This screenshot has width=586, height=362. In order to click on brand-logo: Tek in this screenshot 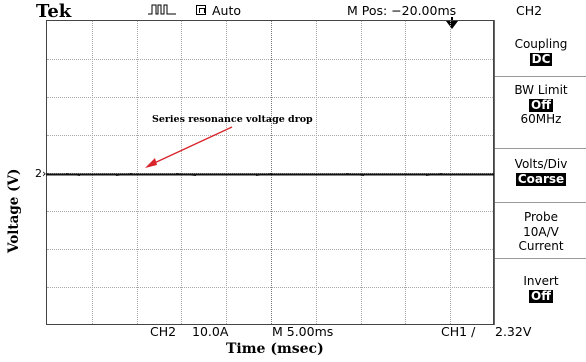, I will do `click(54, 11)`.